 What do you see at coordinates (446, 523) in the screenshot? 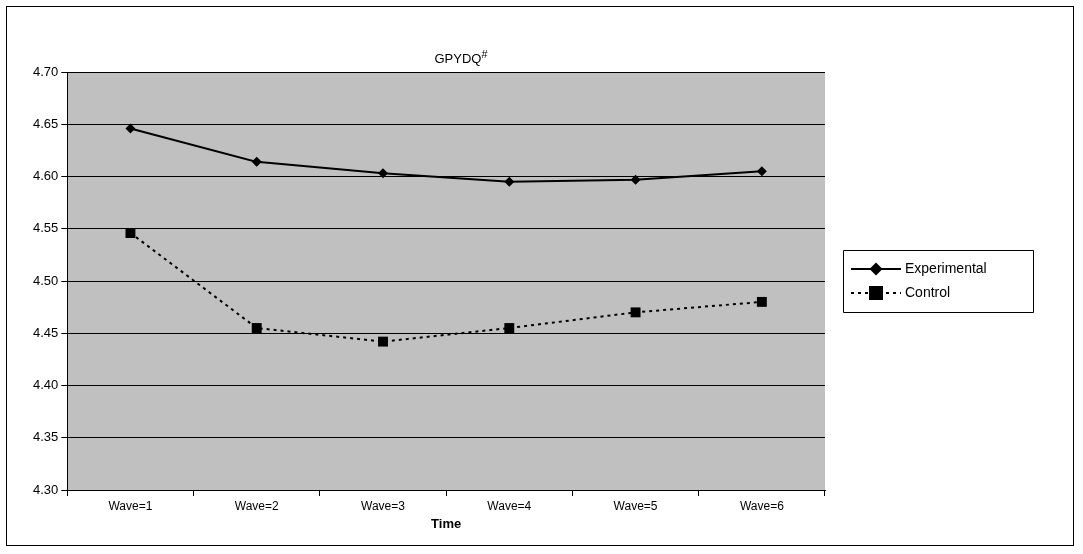
I see `x-axis-title: Time` at bounding box center [446, 523].